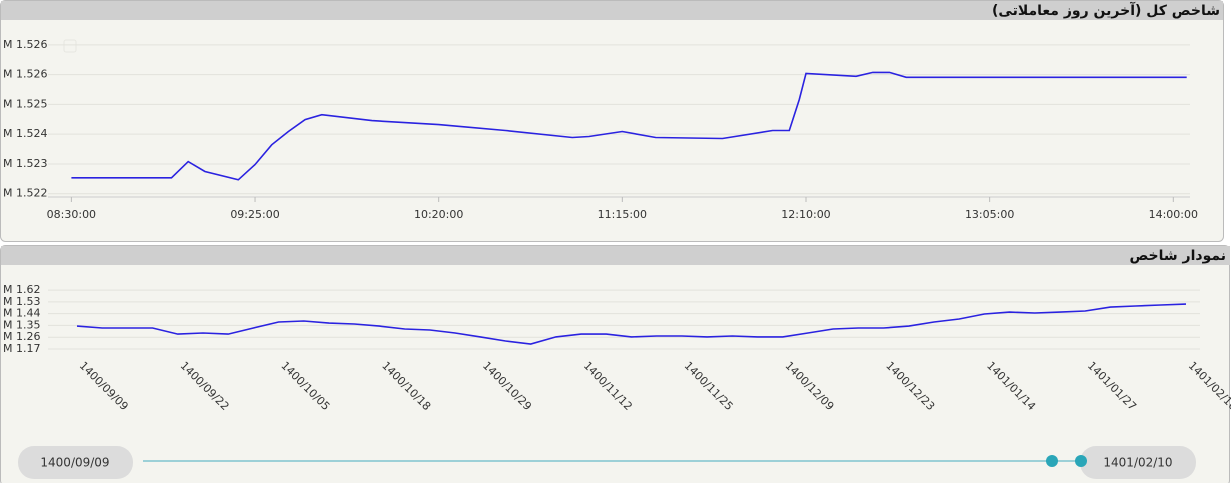  I want to click on x-tick-label: 09:25:00, so click(254, 214).